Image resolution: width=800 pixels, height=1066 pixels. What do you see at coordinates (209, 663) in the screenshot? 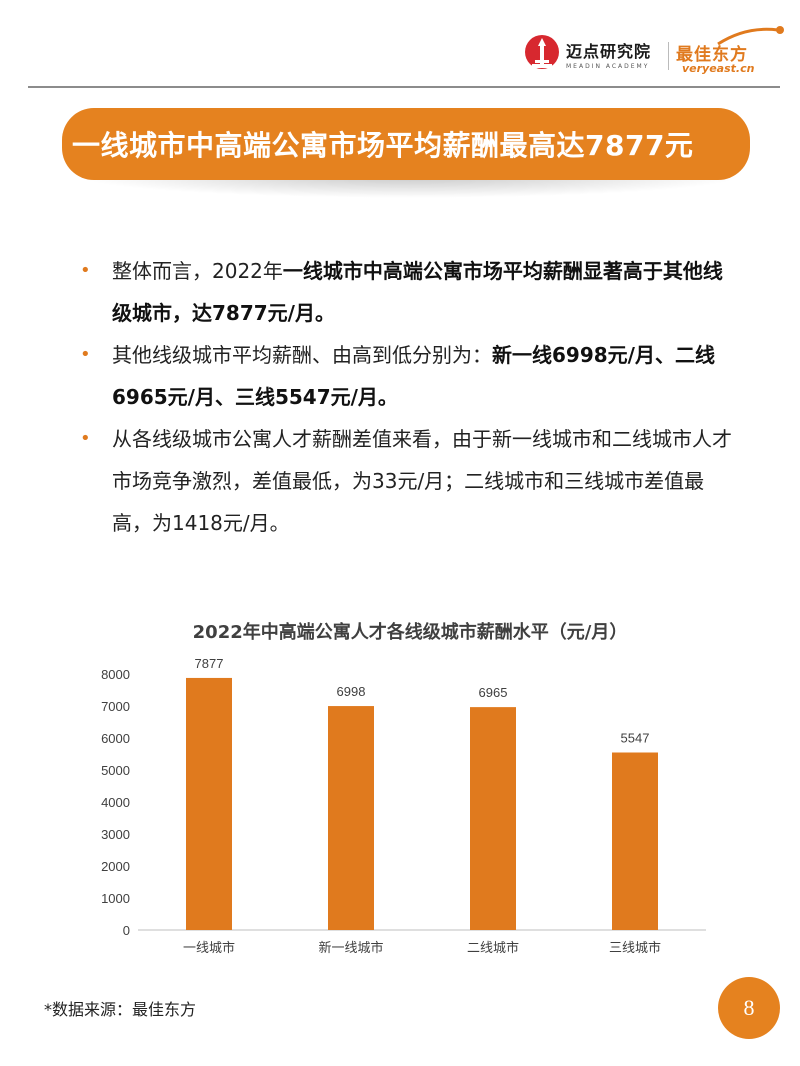
I see `bar-value-label: 7877` at bounding box center [209, 663].